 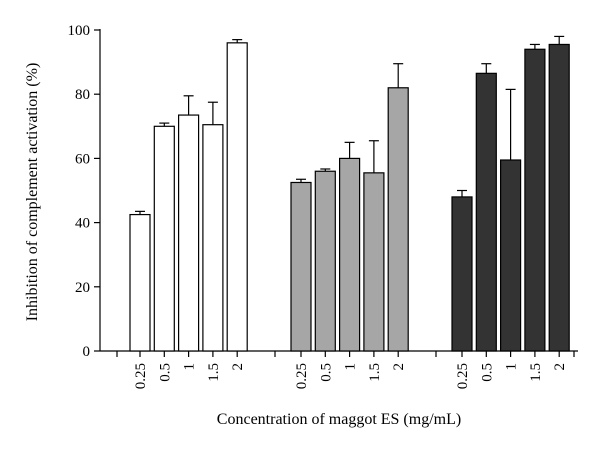 I want to click on x-tick-label-g2-1: 0.5, so click(x=326, y=372).